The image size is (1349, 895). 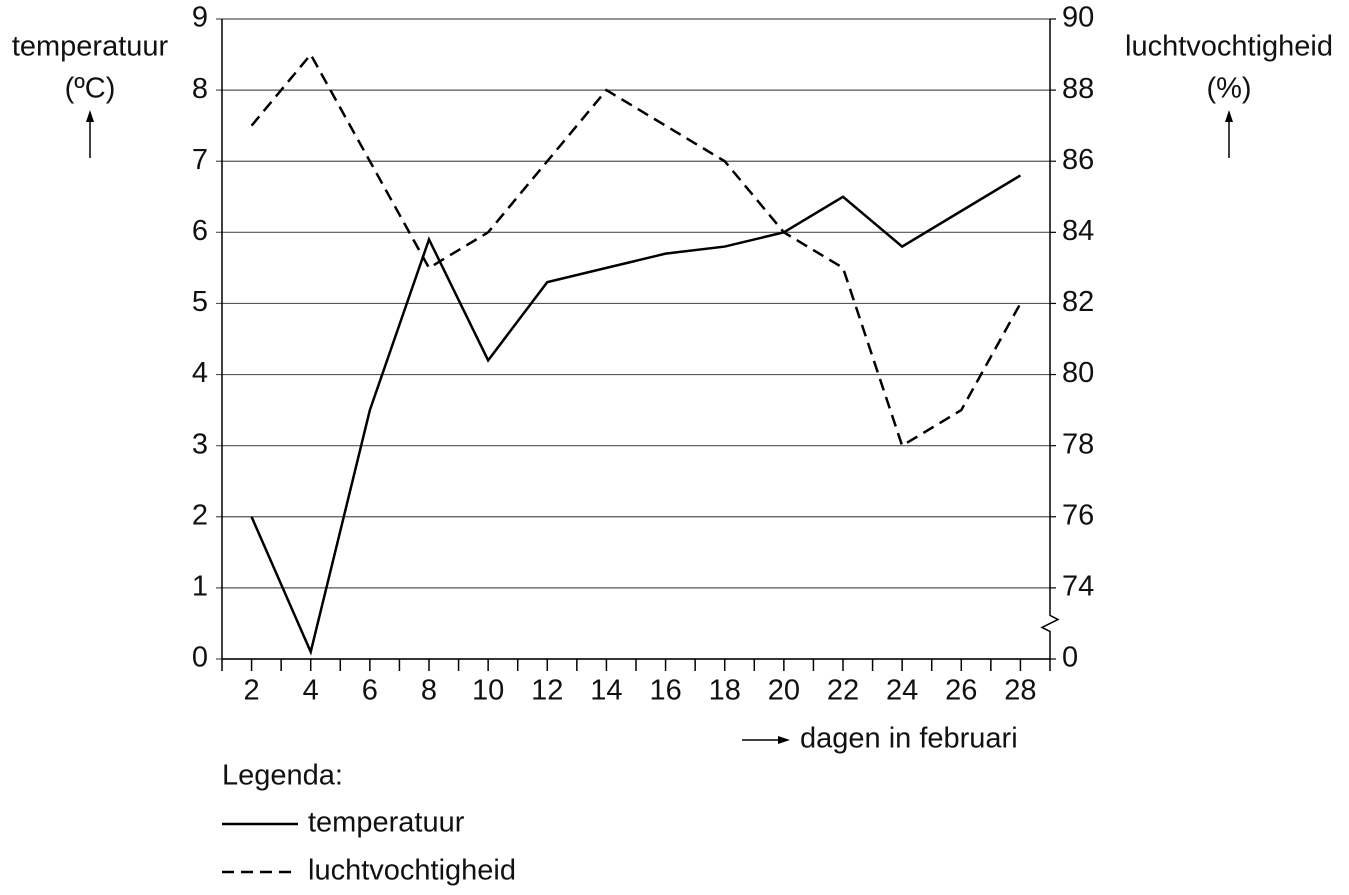 I want to click on x-tick-label: 6, so click(x=370, y=691).